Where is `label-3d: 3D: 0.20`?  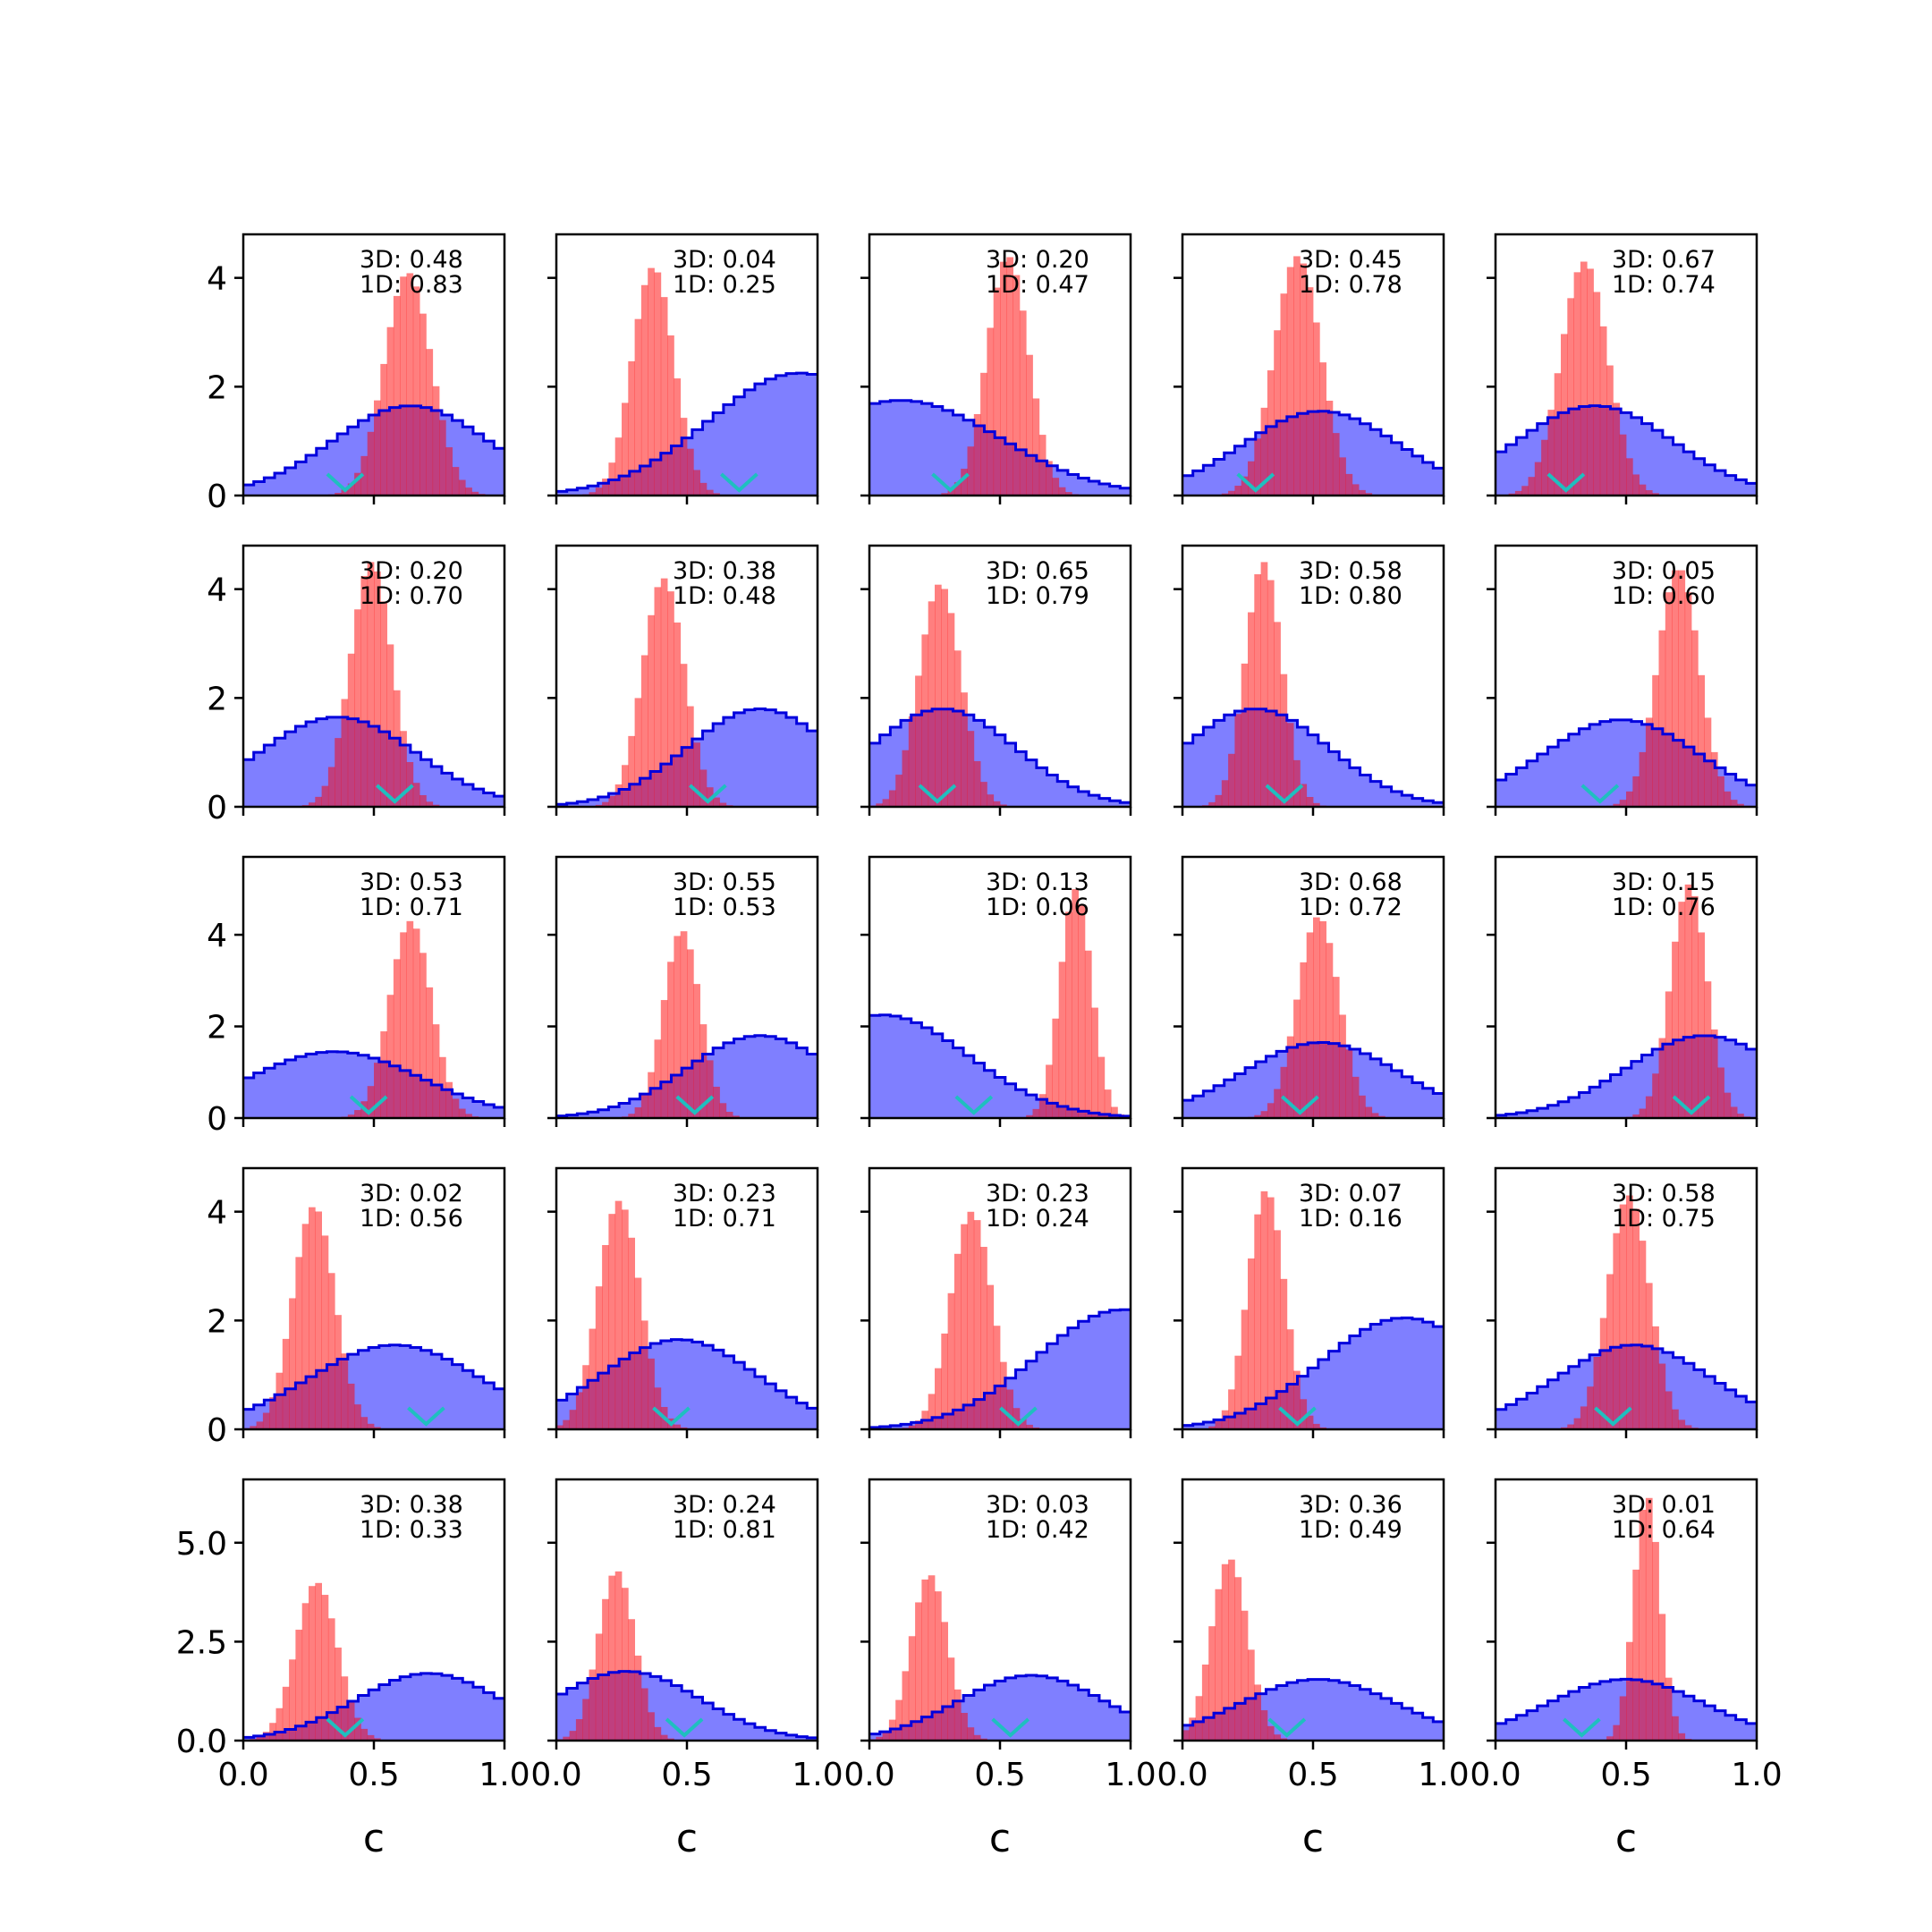
label-3d: 3D: 0.20 is located at coordinates (411, 571).